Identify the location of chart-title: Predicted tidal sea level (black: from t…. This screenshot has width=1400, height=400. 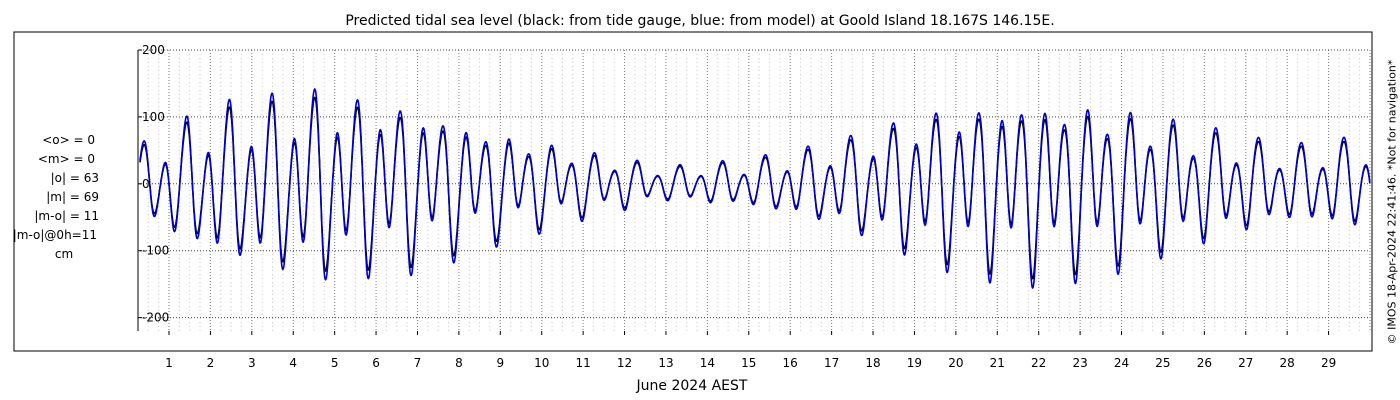
(699, 21).